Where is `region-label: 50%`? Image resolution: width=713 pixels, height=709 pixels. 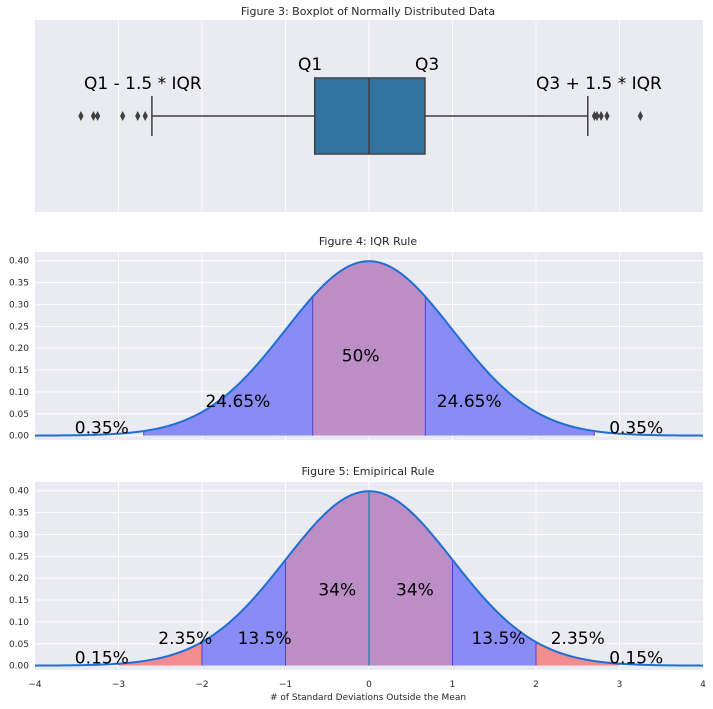 region-label: 50% is located at coordinates (361, 356).